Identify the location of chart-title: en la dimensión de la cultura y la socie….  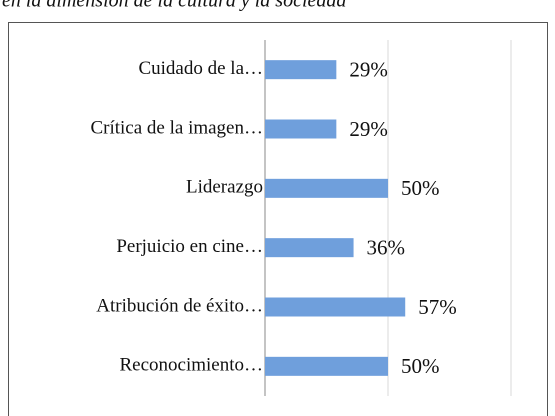
(174, 6).